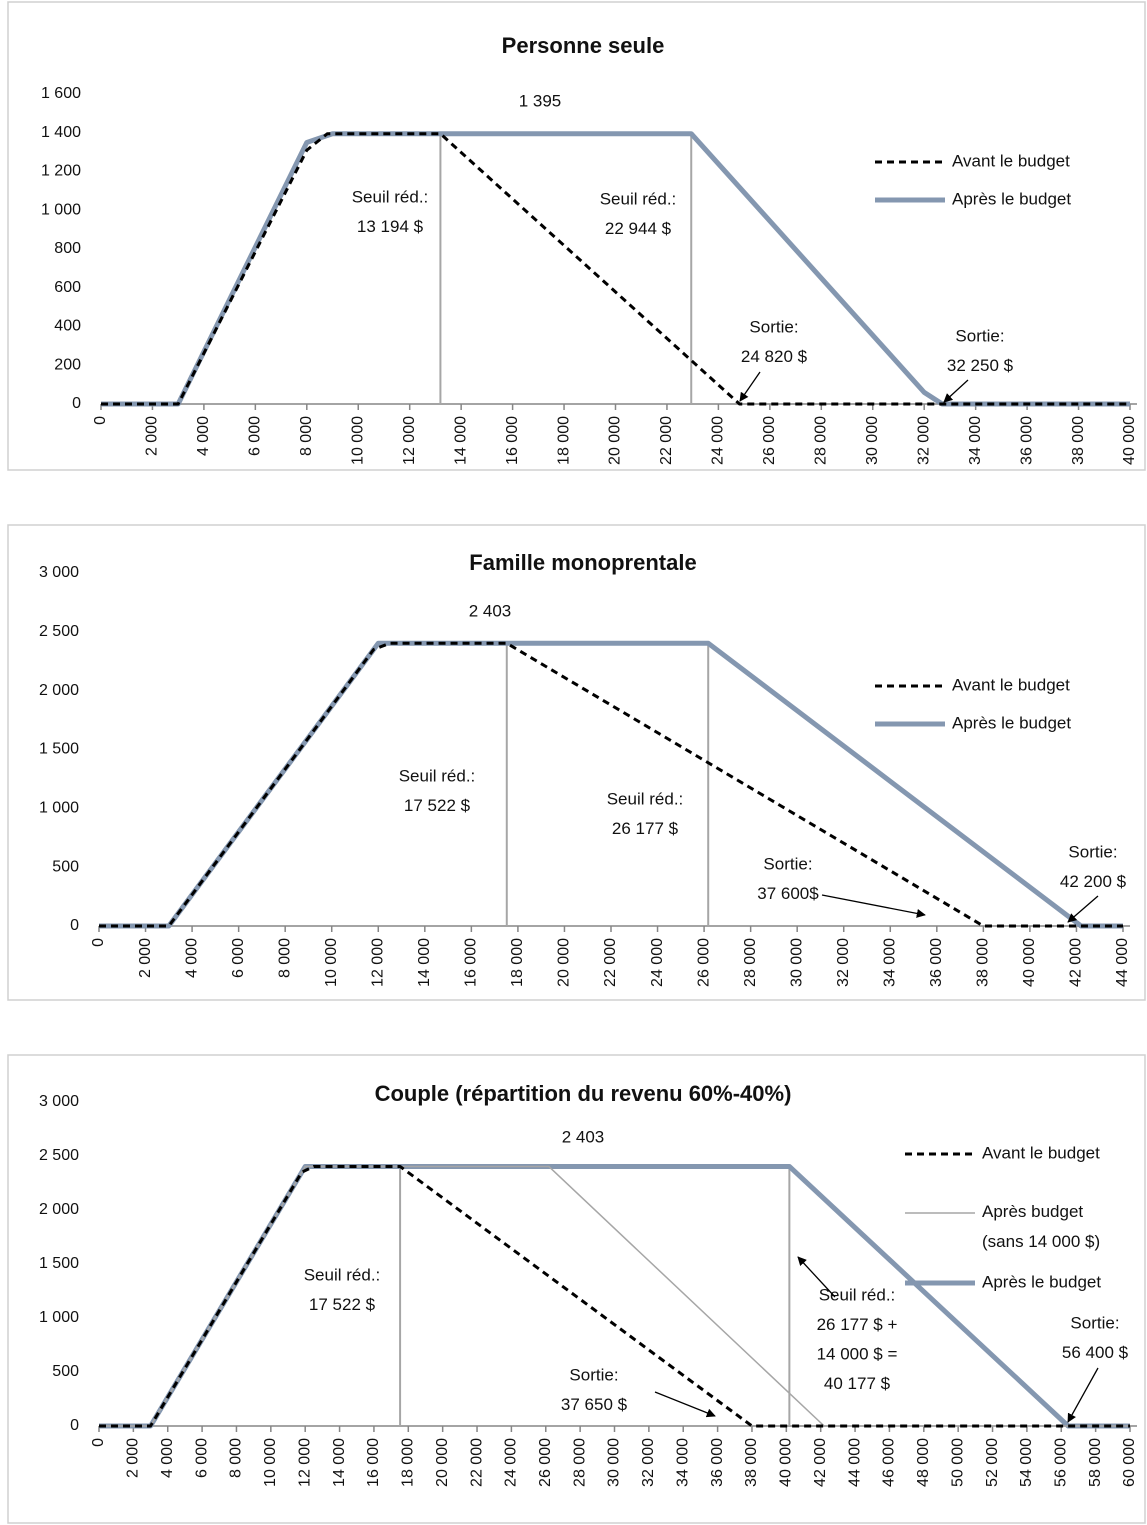  Describe the element at coordinates (67, 287) in the screenshot. I see `y-tick-label: 600` at that location.